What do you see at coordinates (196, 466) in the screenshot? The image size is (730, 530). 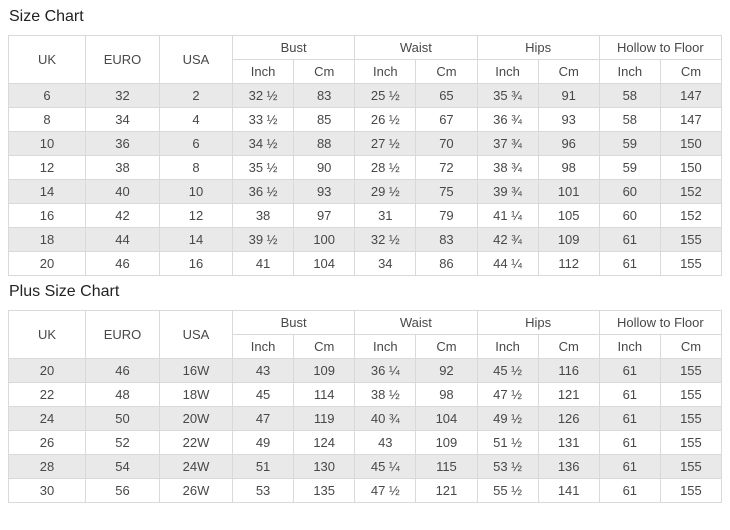 I see `cell: 24W` at bounding box center [196, 466].